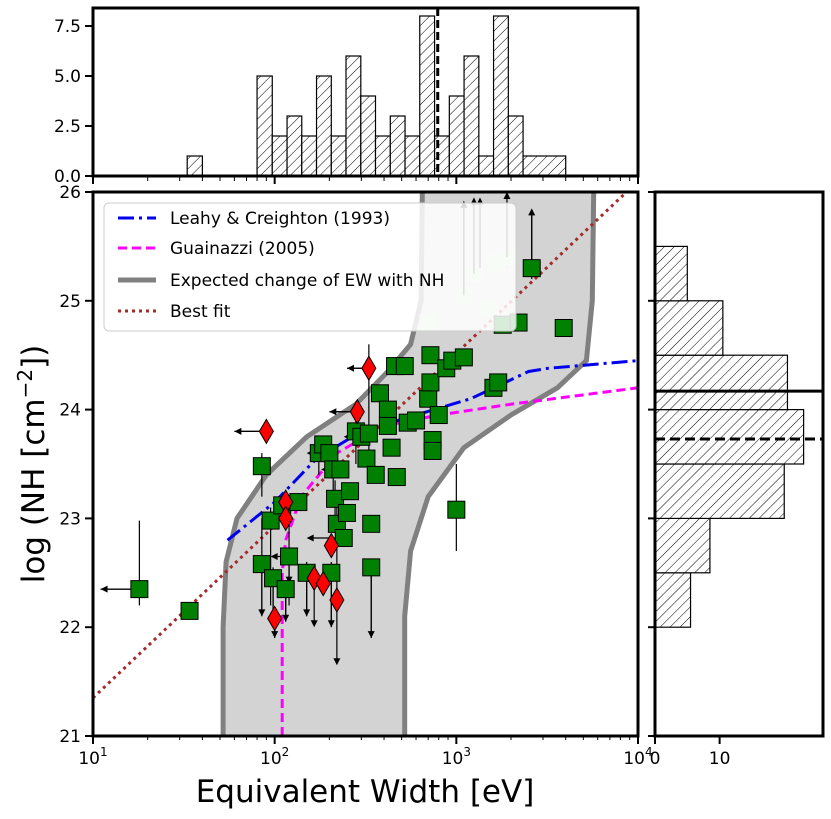 This screenshot has width=831, height=819. I want to click on y-tick-label: 26, so click(70, 193).